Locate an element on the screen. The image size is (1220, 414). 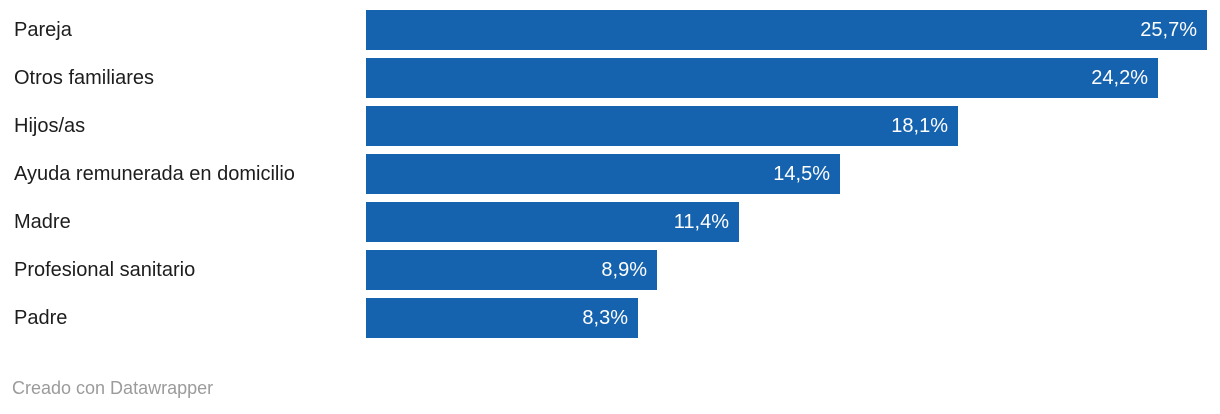
bar: 18,1% is located at coordinates (662, 126).